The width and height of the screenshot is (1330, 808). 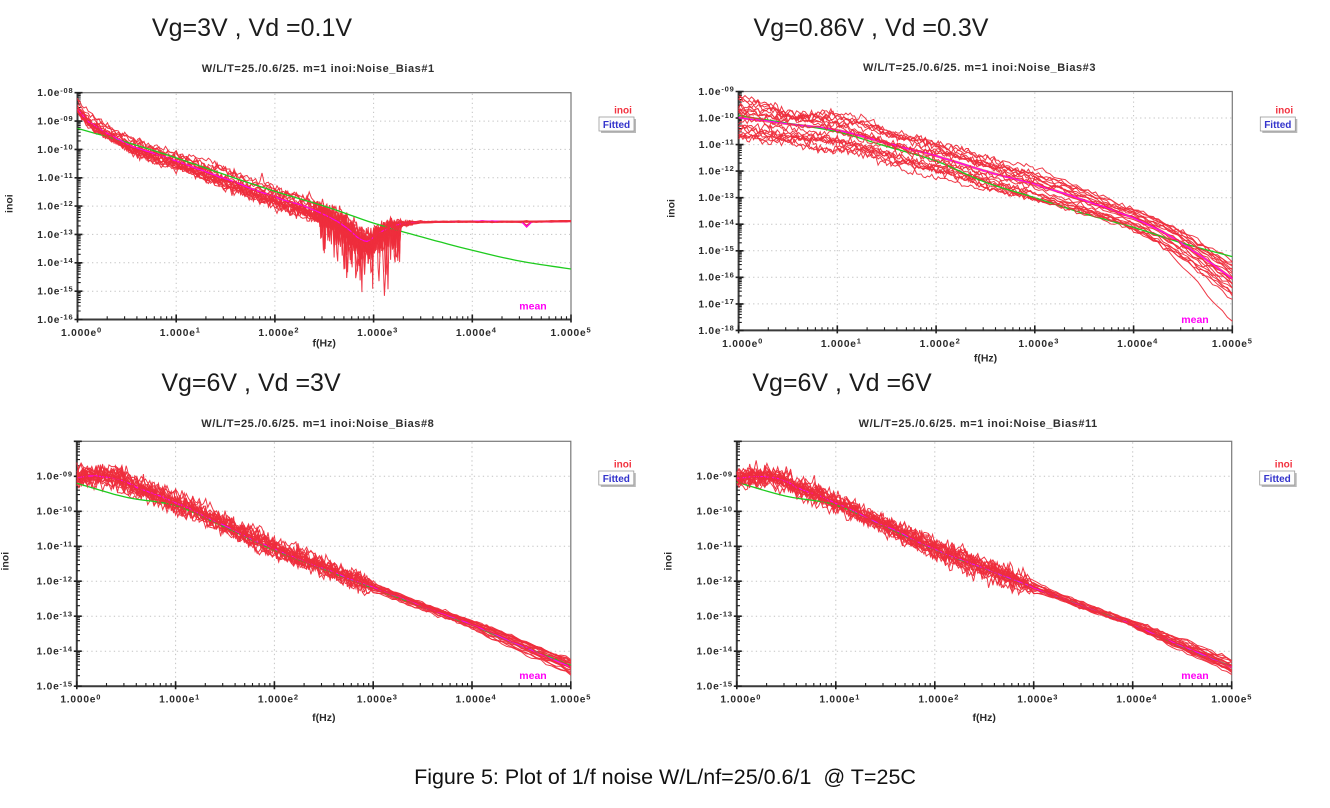 I want to click on svg-text: Vg=0.86V , Vd =0.3V, so click(x=871, y=28).